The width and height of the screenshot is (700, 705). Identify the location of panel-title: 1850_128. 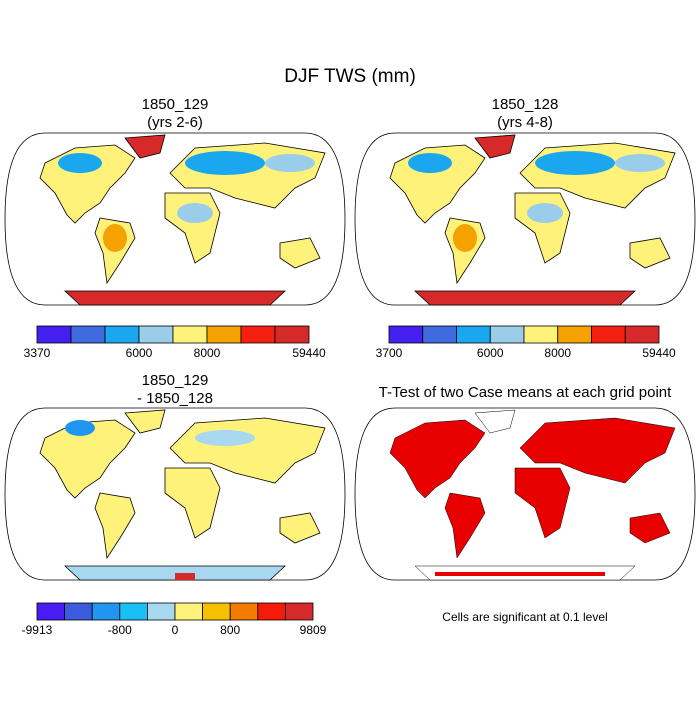
(525, 104).